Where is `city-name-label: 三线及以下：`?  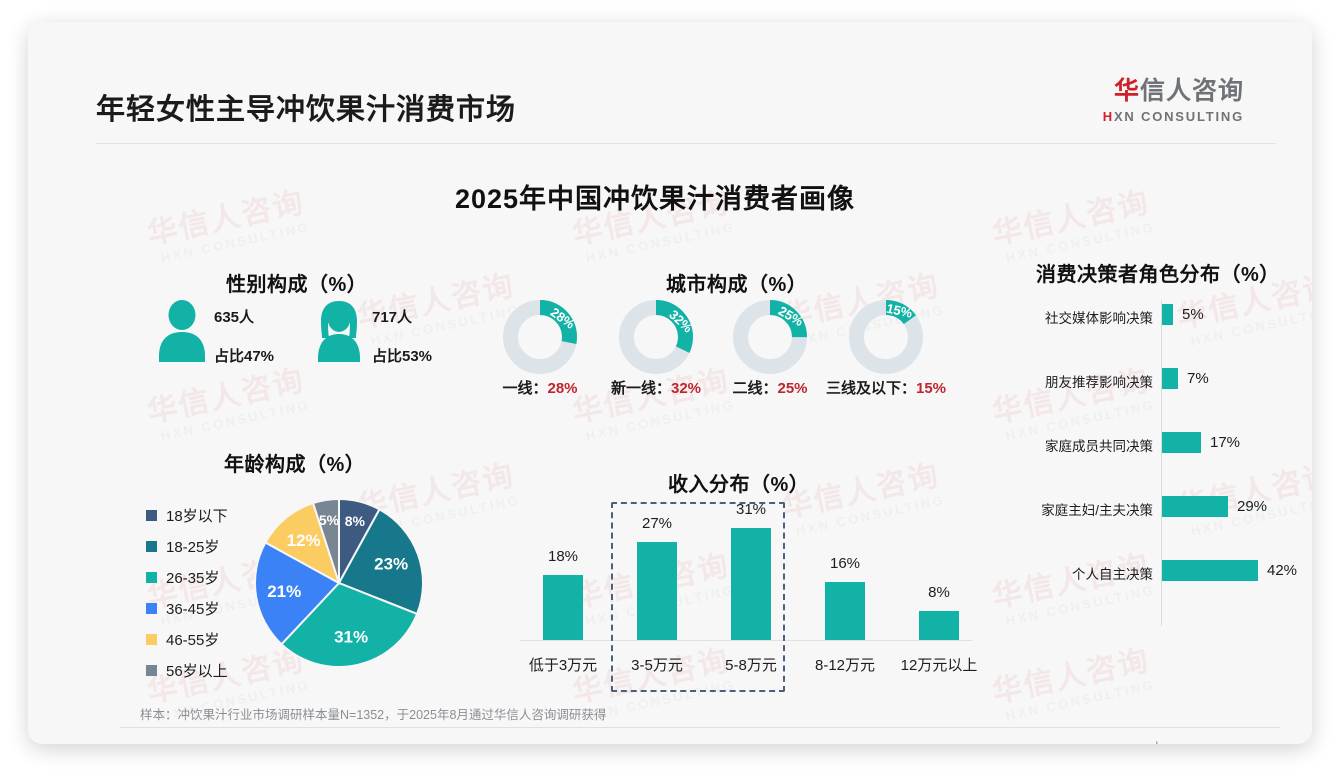 city-name-label: 三线及以下： is located at coordinates (870, 388).